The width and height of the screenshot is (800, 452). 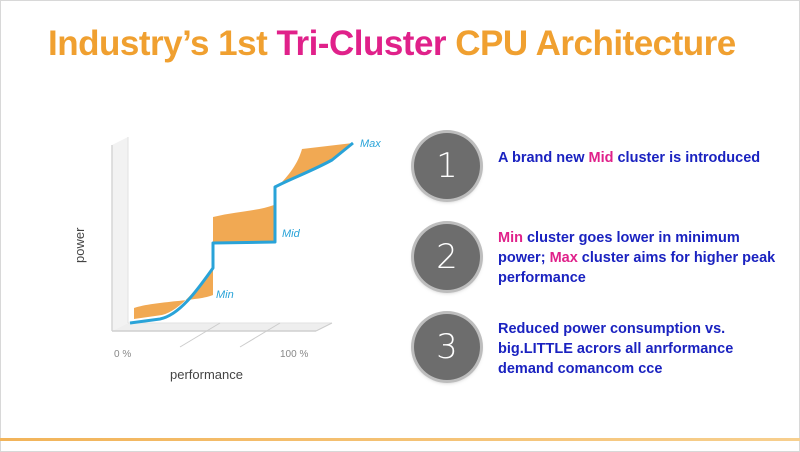 I want to click on back-wall, so click(x=120, y=234).